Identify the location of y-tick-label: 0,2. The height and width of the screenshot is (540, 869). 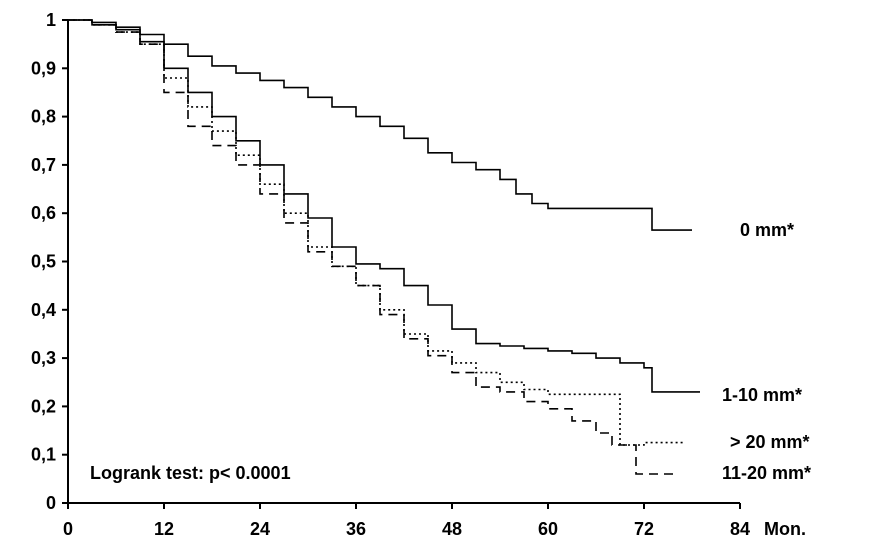
(43, 406).